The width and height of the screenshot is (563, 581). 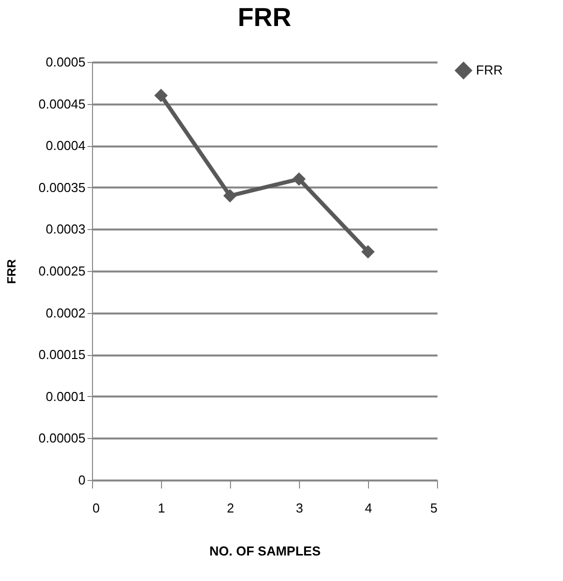 I want to click on y-tick-label: 0.00025, so click(x=62, y=271).